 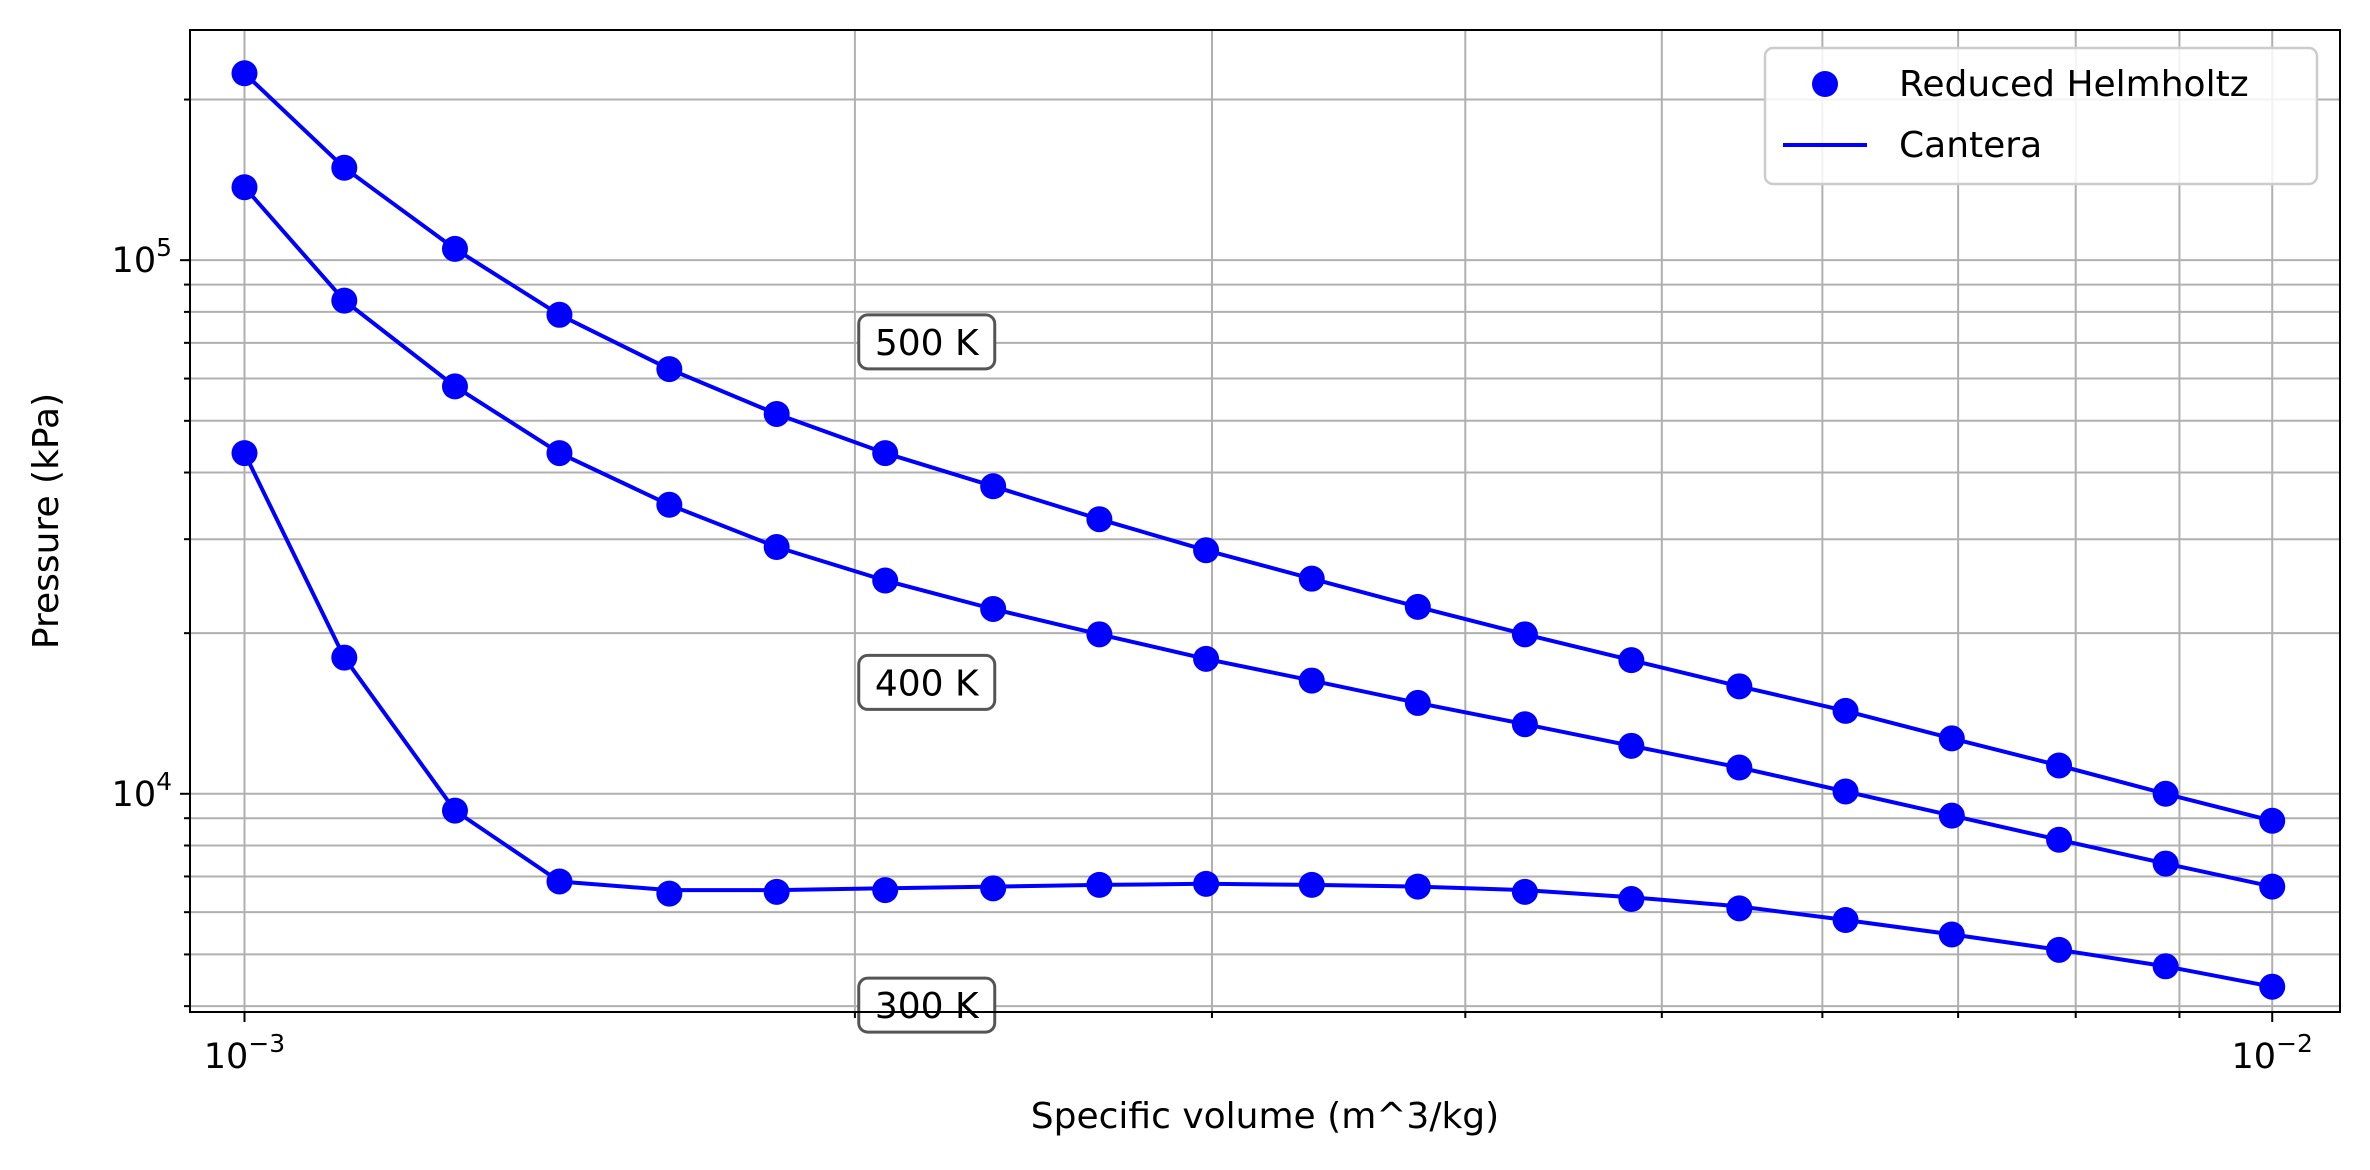 I want to click on annotation-label: 400 K, so click(x=927, y=682).